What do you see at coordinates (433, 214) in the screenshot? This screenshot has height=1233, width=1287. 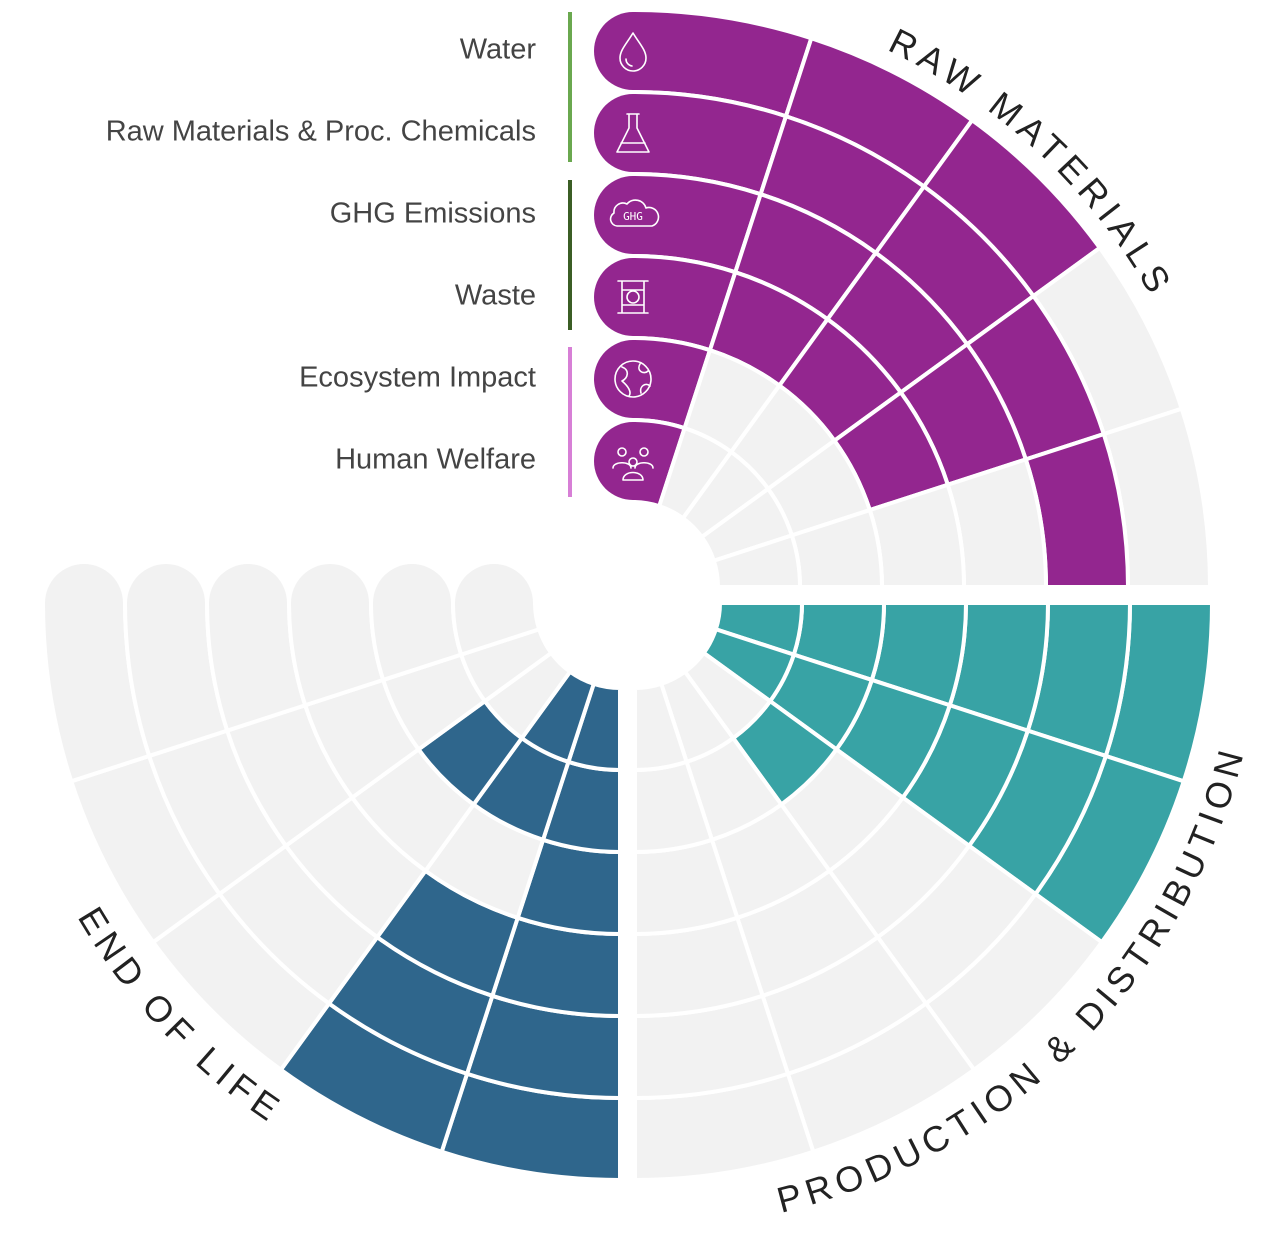 I see `ring-label: GHG Emissions` at bounding box center [433, 214].